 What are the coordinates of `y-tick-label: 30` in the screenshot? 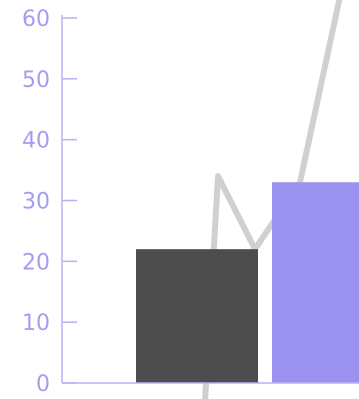 It's located at (36, 202).